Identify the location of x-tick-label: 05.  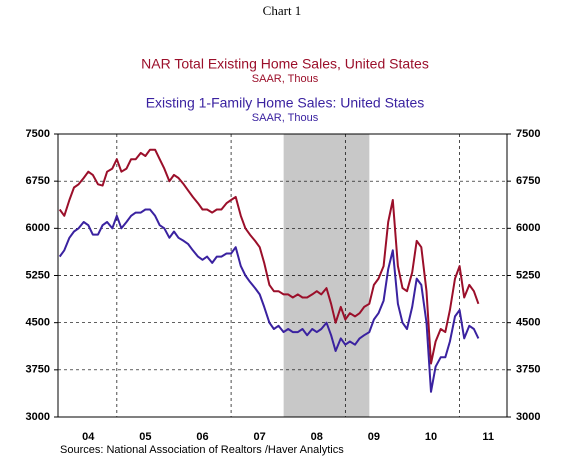
(145, 437).